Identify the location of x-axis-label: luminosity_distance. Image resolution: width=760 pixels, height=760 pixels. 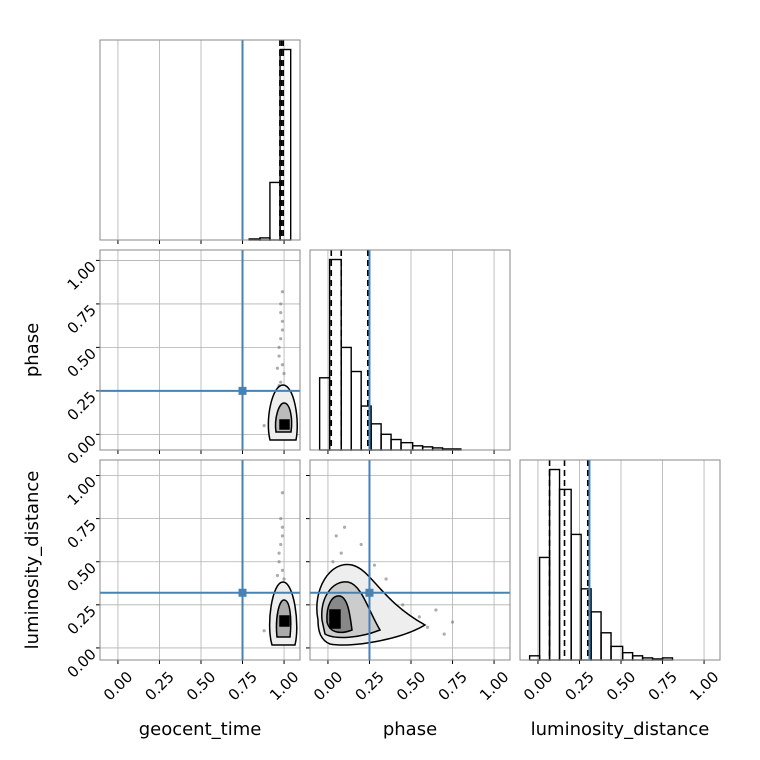
(620, 729).